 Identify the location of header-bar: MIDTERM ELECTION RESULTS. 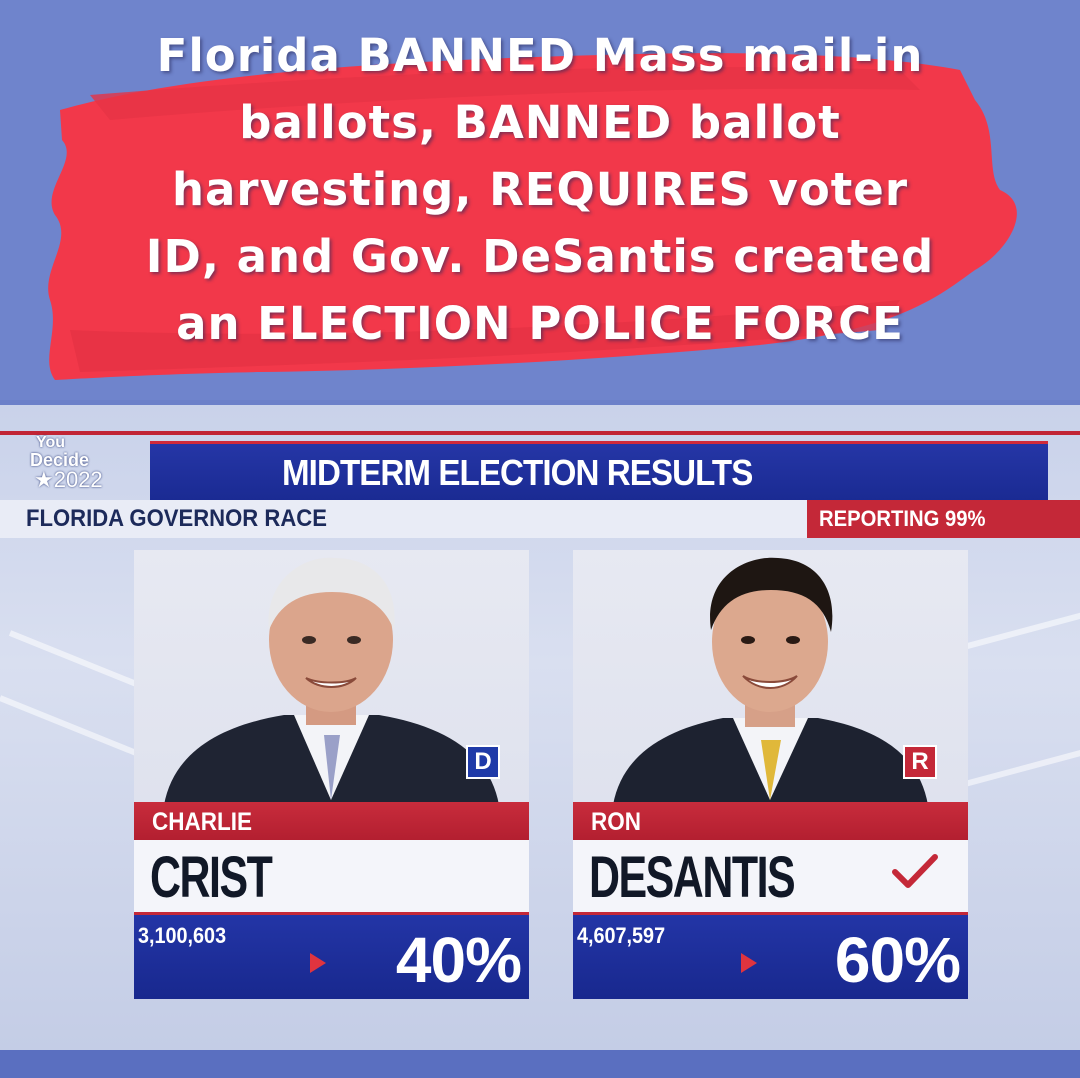
(599, 471).